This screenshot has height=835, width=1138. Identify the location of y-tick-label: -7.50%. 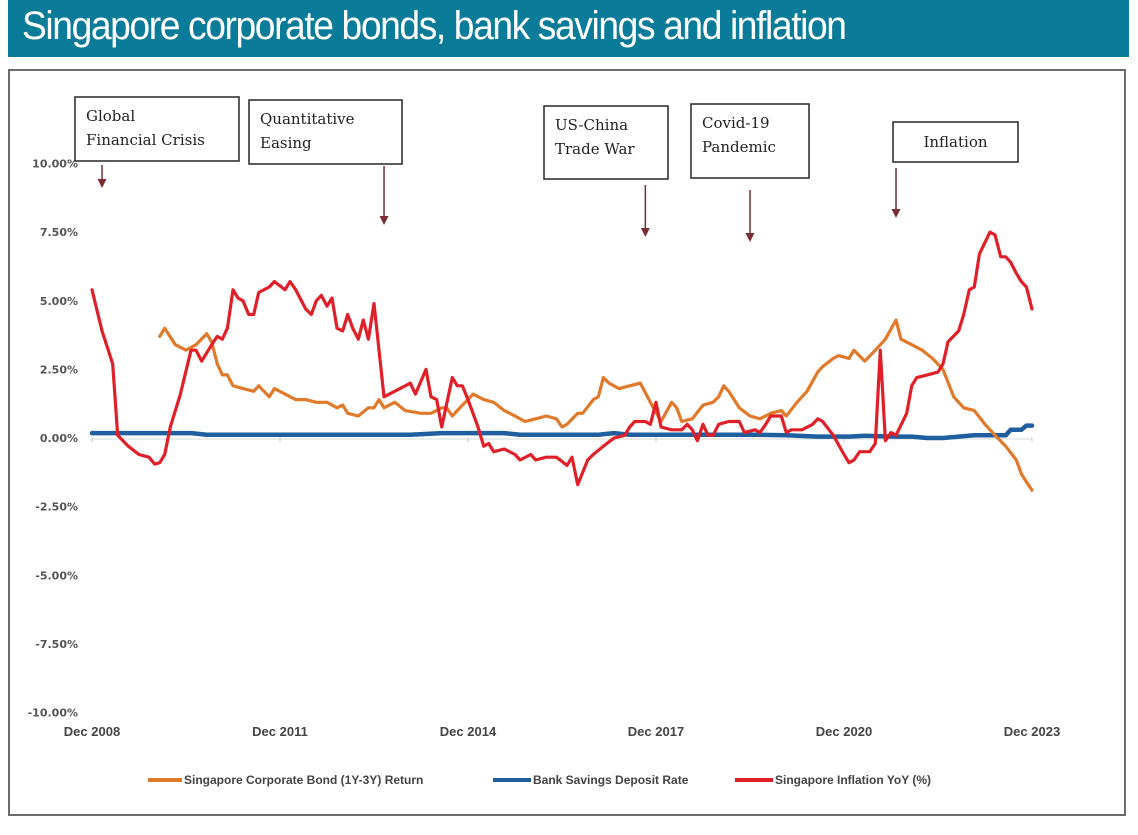
(56, 644).